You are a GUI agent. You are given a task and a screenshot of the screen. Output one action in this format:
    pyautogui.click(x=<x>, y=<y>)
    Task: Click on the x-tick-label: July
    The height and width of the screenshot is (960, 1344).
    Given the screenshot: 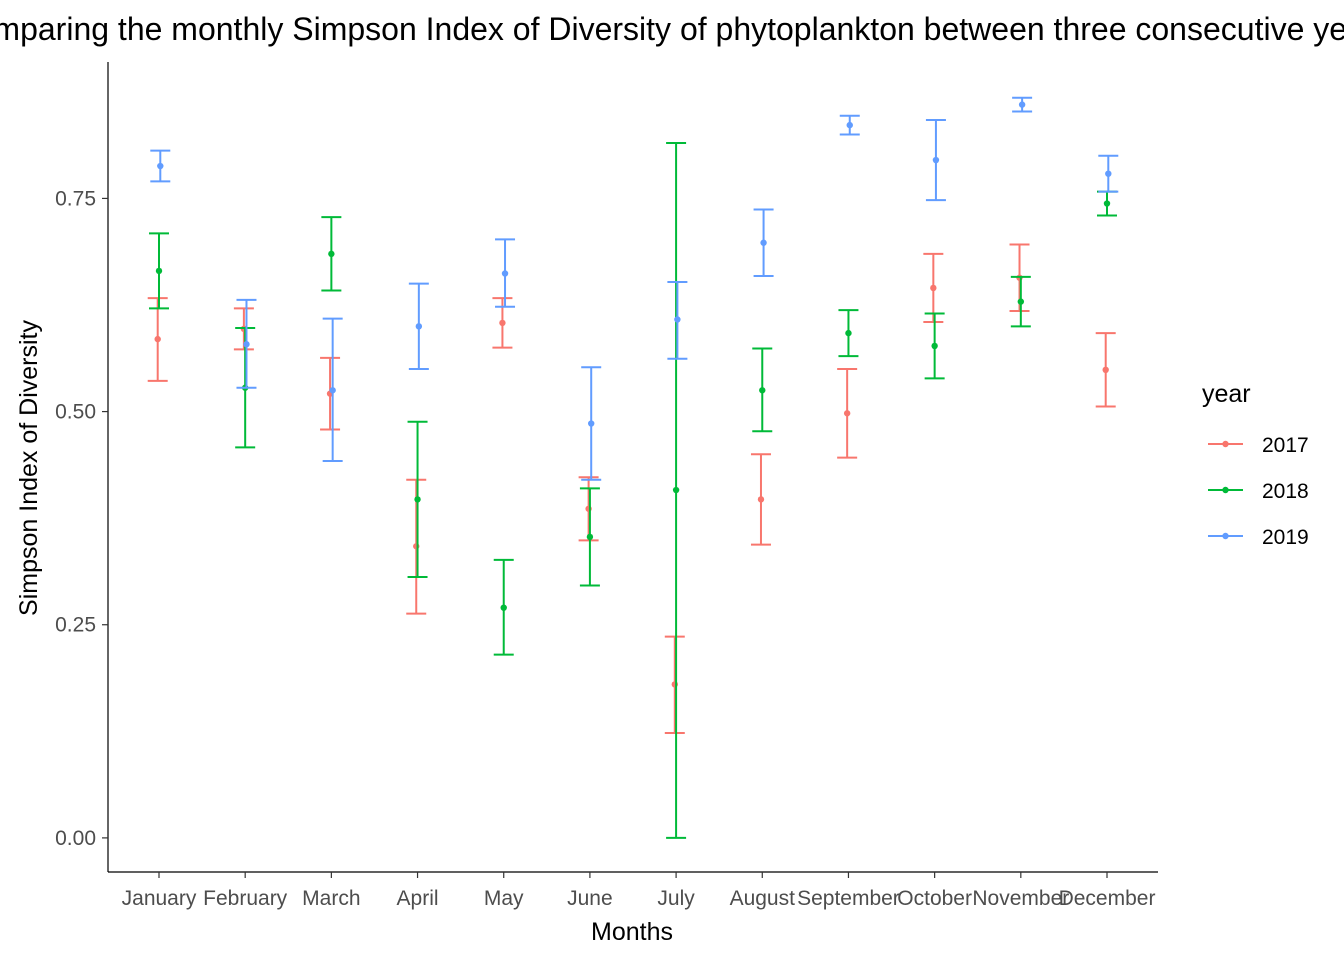 What is the action you would take?
    pyautogui.click(x=676, y=898)
    